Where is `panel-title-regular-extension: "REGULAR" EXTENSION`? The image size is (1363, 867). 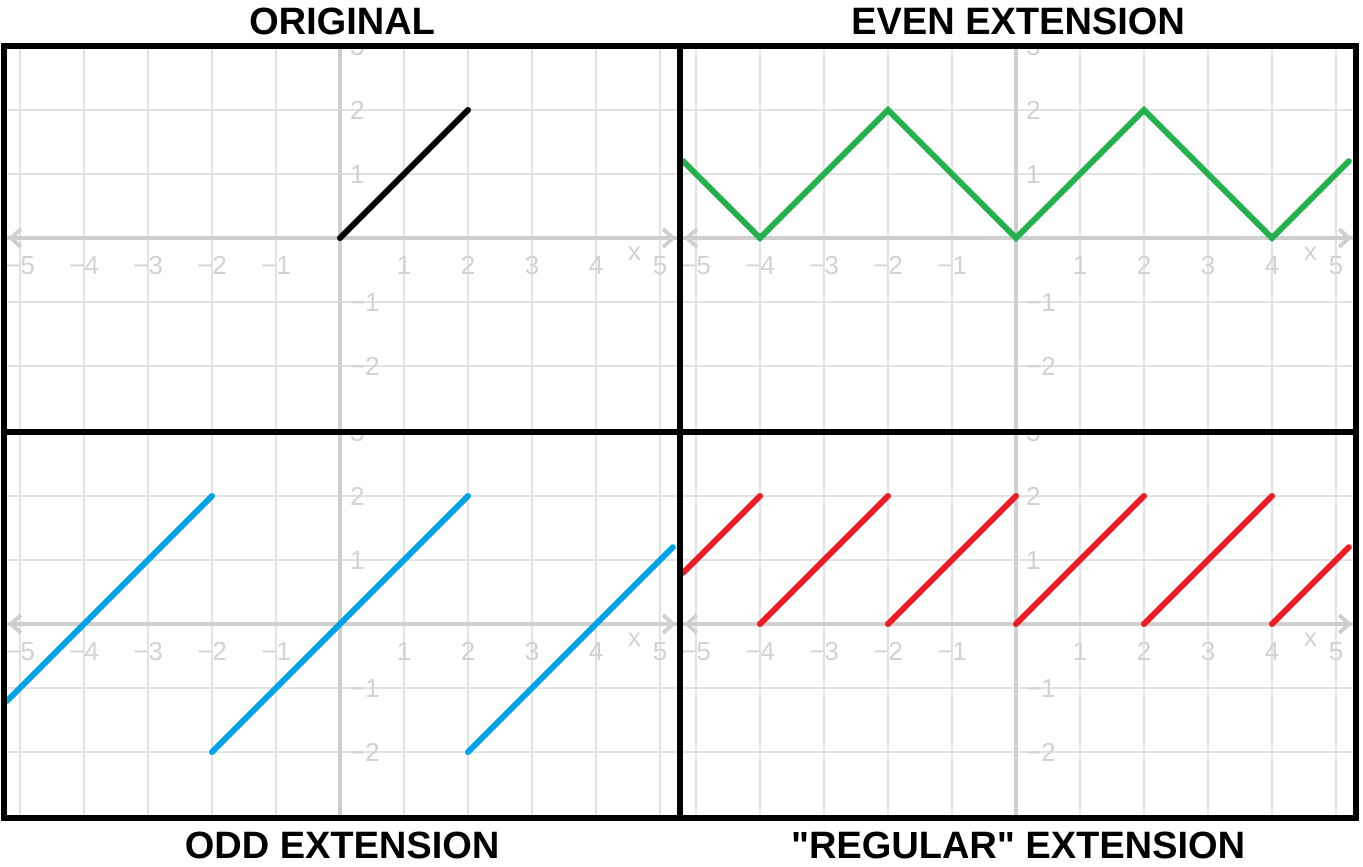 panel-title-regular-extension: "REGULAR" EXTENSION is located at coordinates (1018, 846).